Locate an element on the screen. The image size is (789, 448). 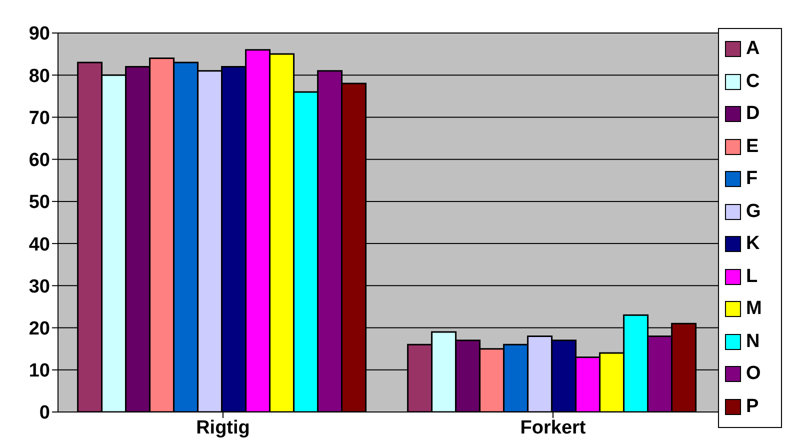
y-tick-label: 50 is located at coordinates (39, 203).